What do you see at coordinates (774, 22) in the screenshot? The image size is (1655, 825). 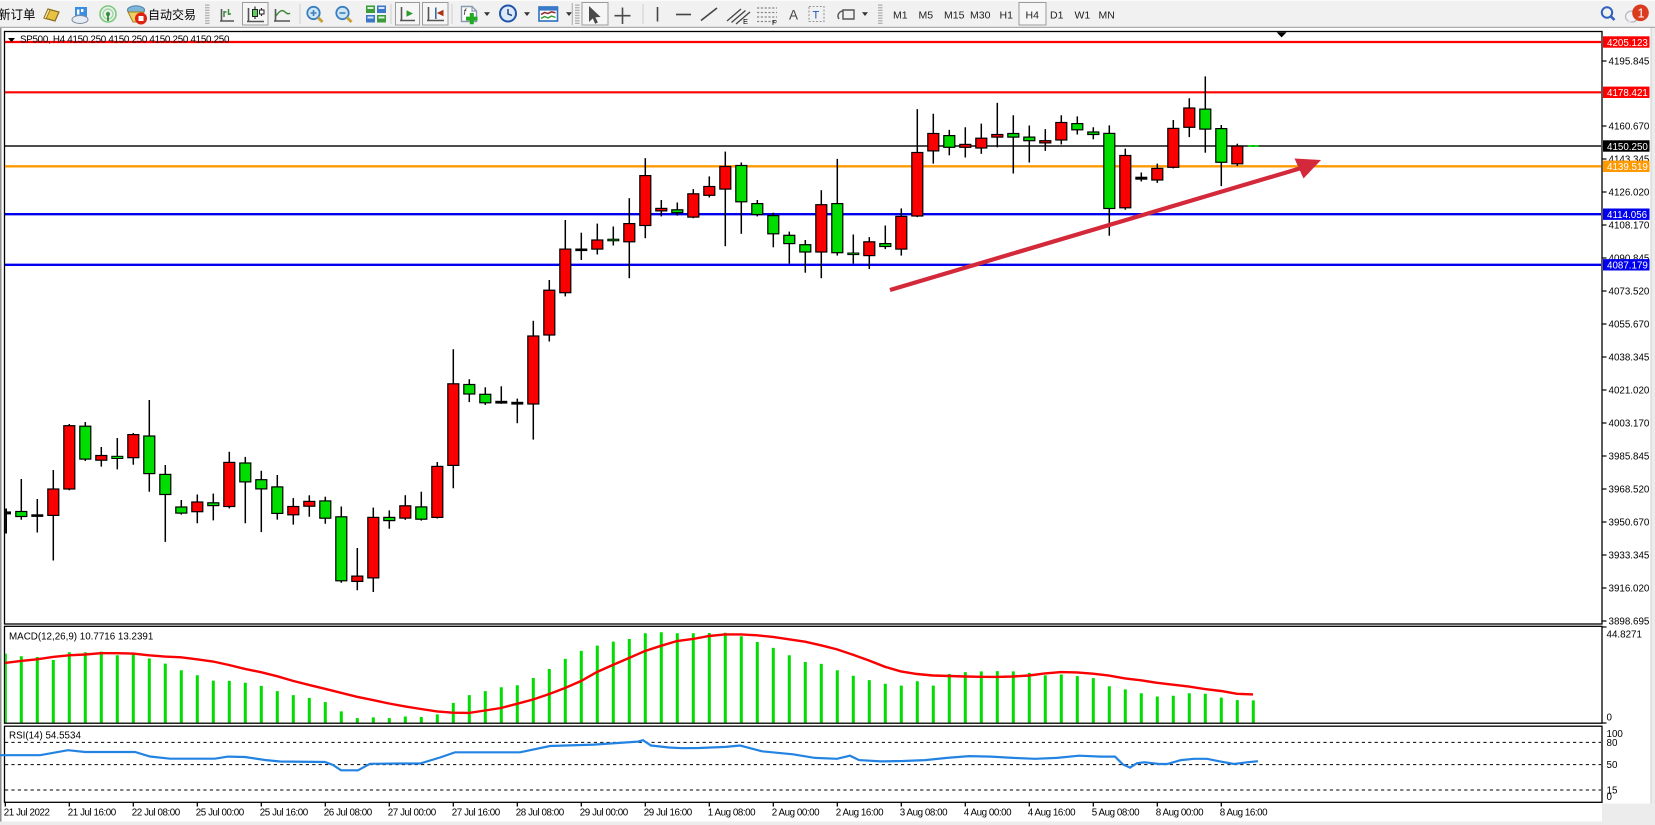 I see `svg-text: F` at bounding box center [774, 22].